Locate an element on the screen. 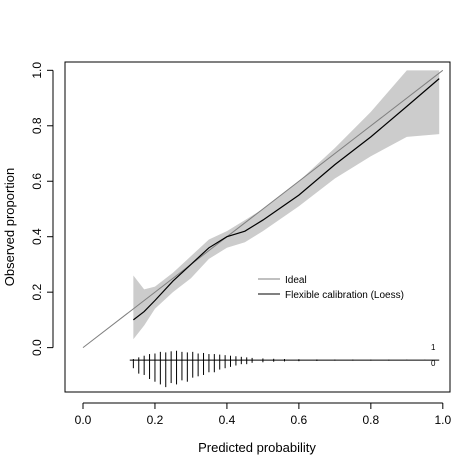 This screenshot has height=474, width=474. x-tick-label: 0.2 is located at coordinates (155, 420).